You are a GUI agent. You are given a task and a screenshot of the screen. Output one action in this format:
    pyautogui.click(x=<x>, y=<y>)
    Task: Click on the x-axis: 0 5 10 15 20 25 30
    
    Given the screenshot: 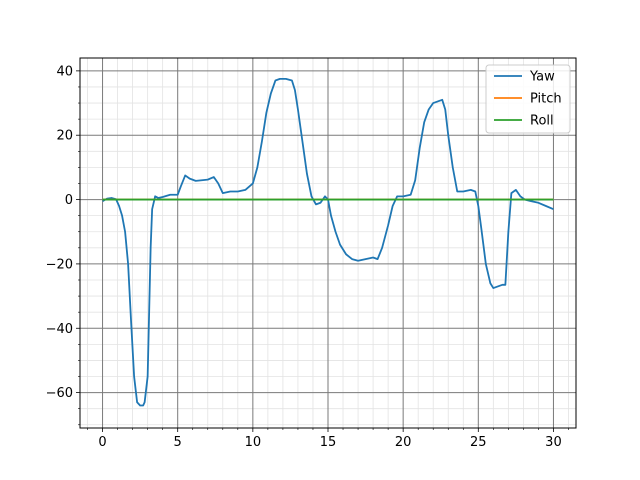 What is the action you would take?
    pyautogui.click(x=328, y=439)
    